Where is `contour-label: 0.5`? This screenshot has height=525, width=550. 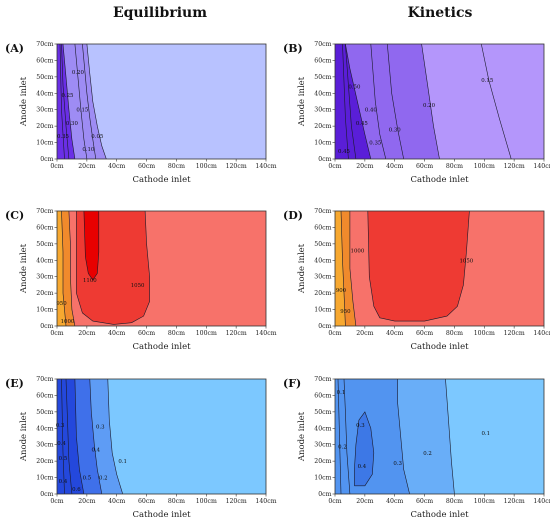 contour-label: 0.5 is located at coordinates (63, 459).